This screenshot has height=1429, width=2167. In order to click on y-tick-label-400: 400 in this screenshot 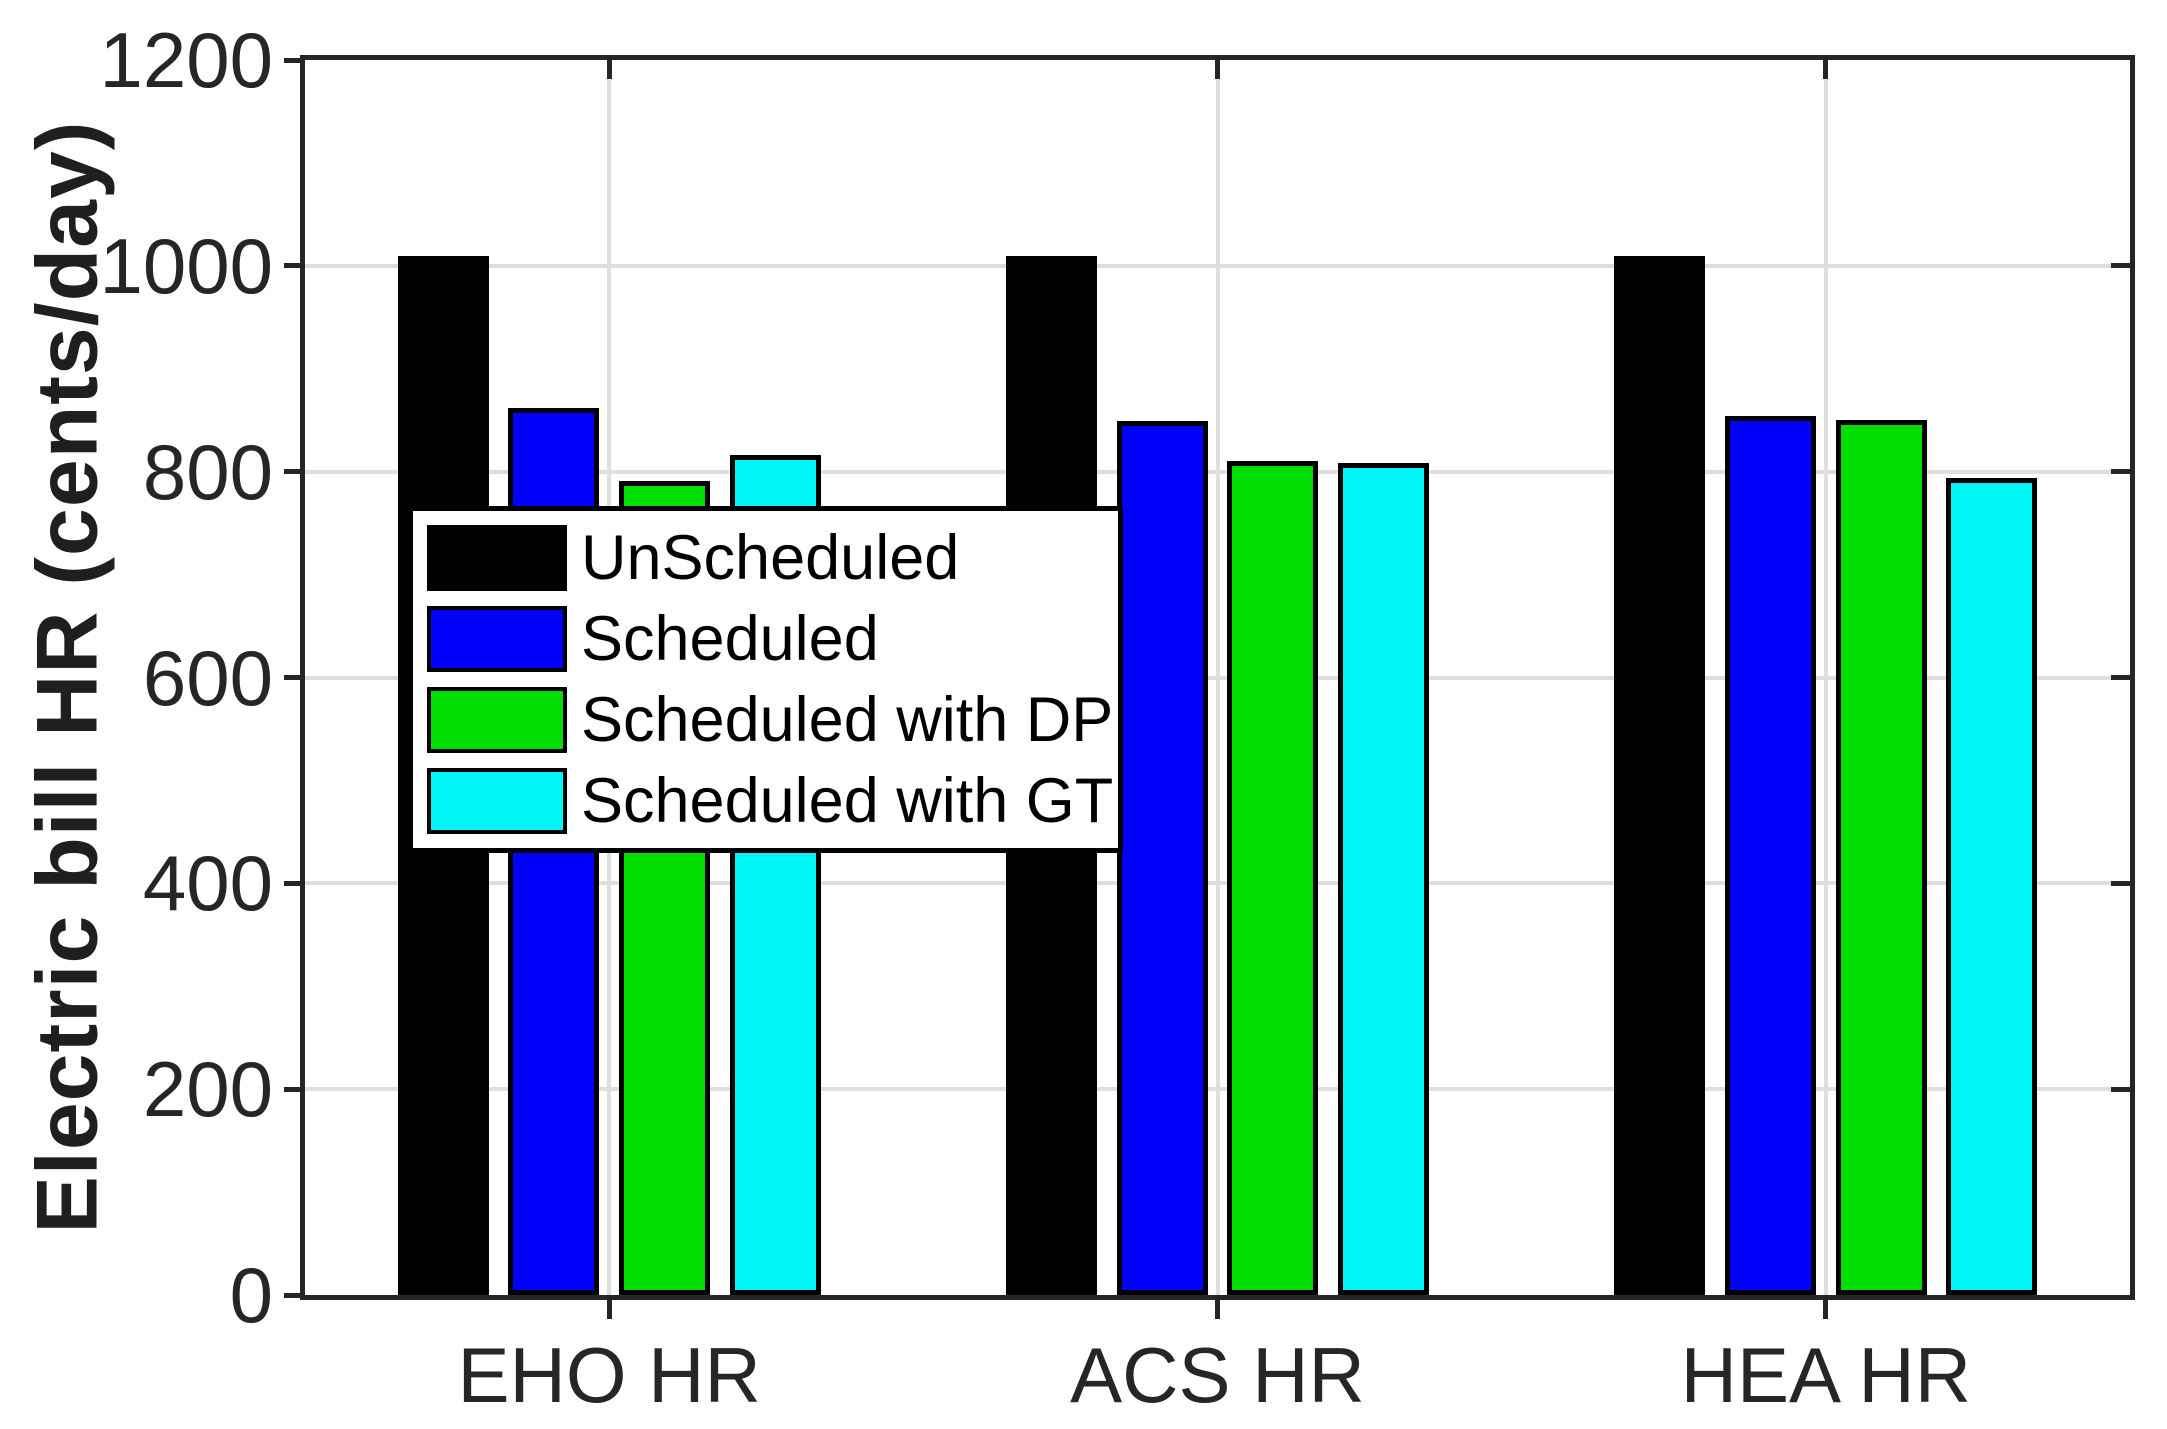, I will do `click(207, 883)`.